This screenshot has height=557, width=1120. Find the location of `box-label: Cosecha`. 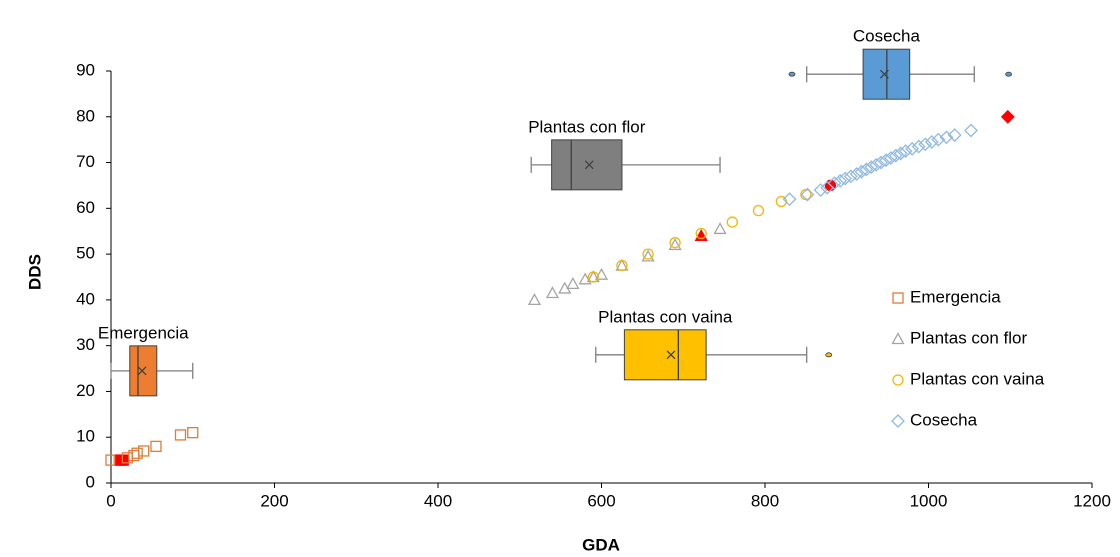

box-label: Cosecha is located at coordinates (887, 36).